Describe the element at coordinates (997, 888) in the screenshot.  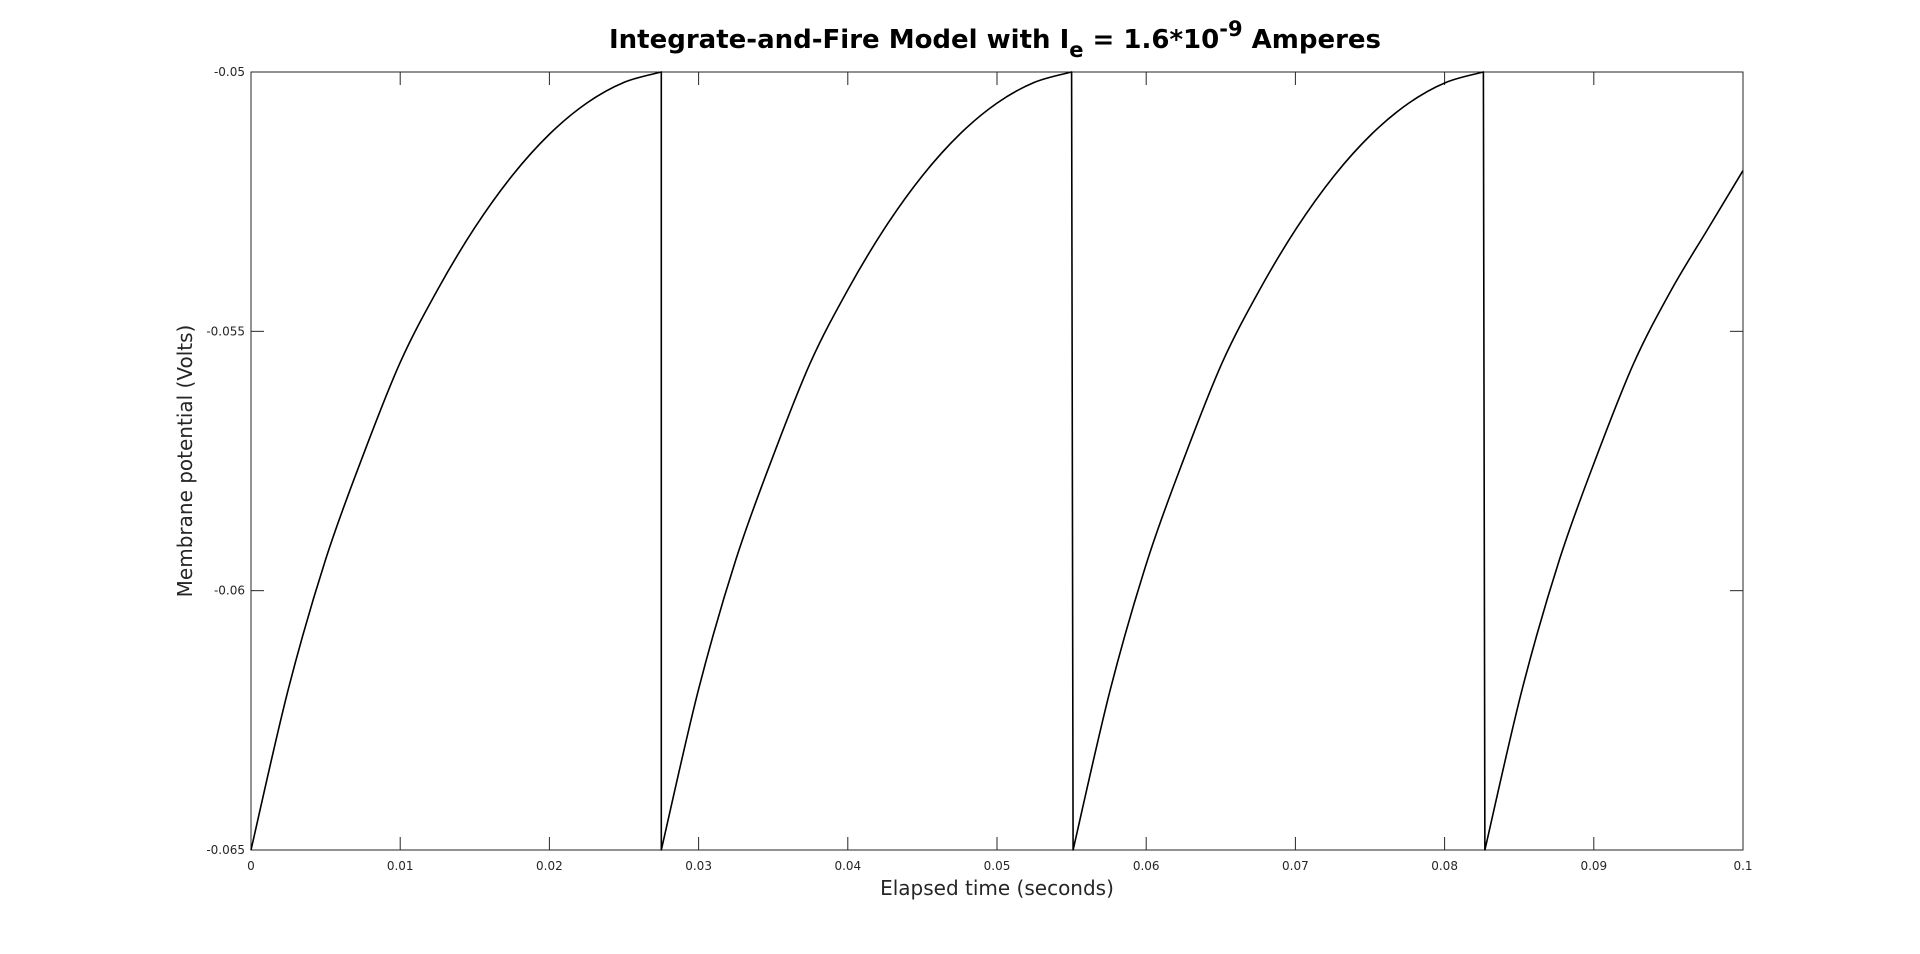
I see `x-axis-label: Elapsed time (seconds)` at that location.